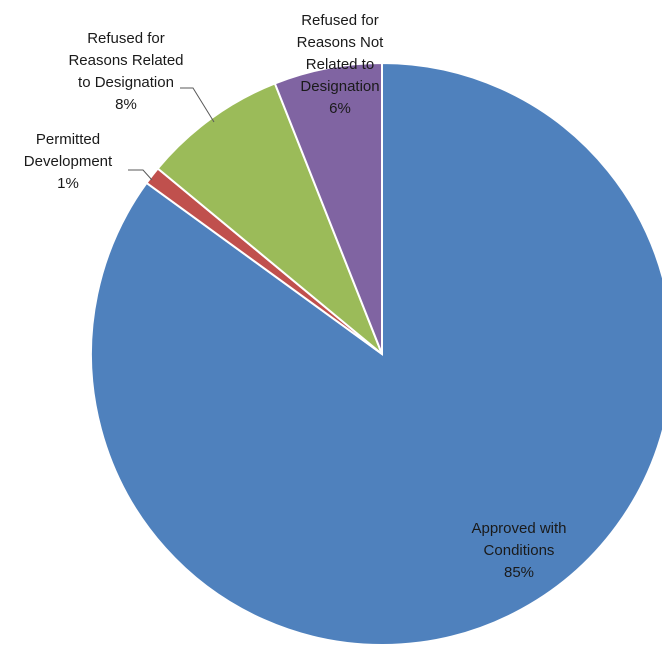 This screenshot has height=646, width=662. I want to click on slice-category-label: Approved with, so click(518, 528).